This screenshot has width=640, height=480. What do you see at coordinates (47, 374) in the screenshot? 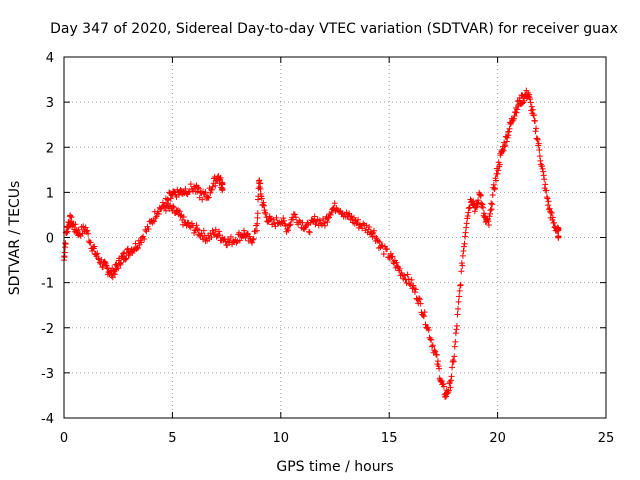
I see `y-tick-label: -3` at bounding box center [47, 374].